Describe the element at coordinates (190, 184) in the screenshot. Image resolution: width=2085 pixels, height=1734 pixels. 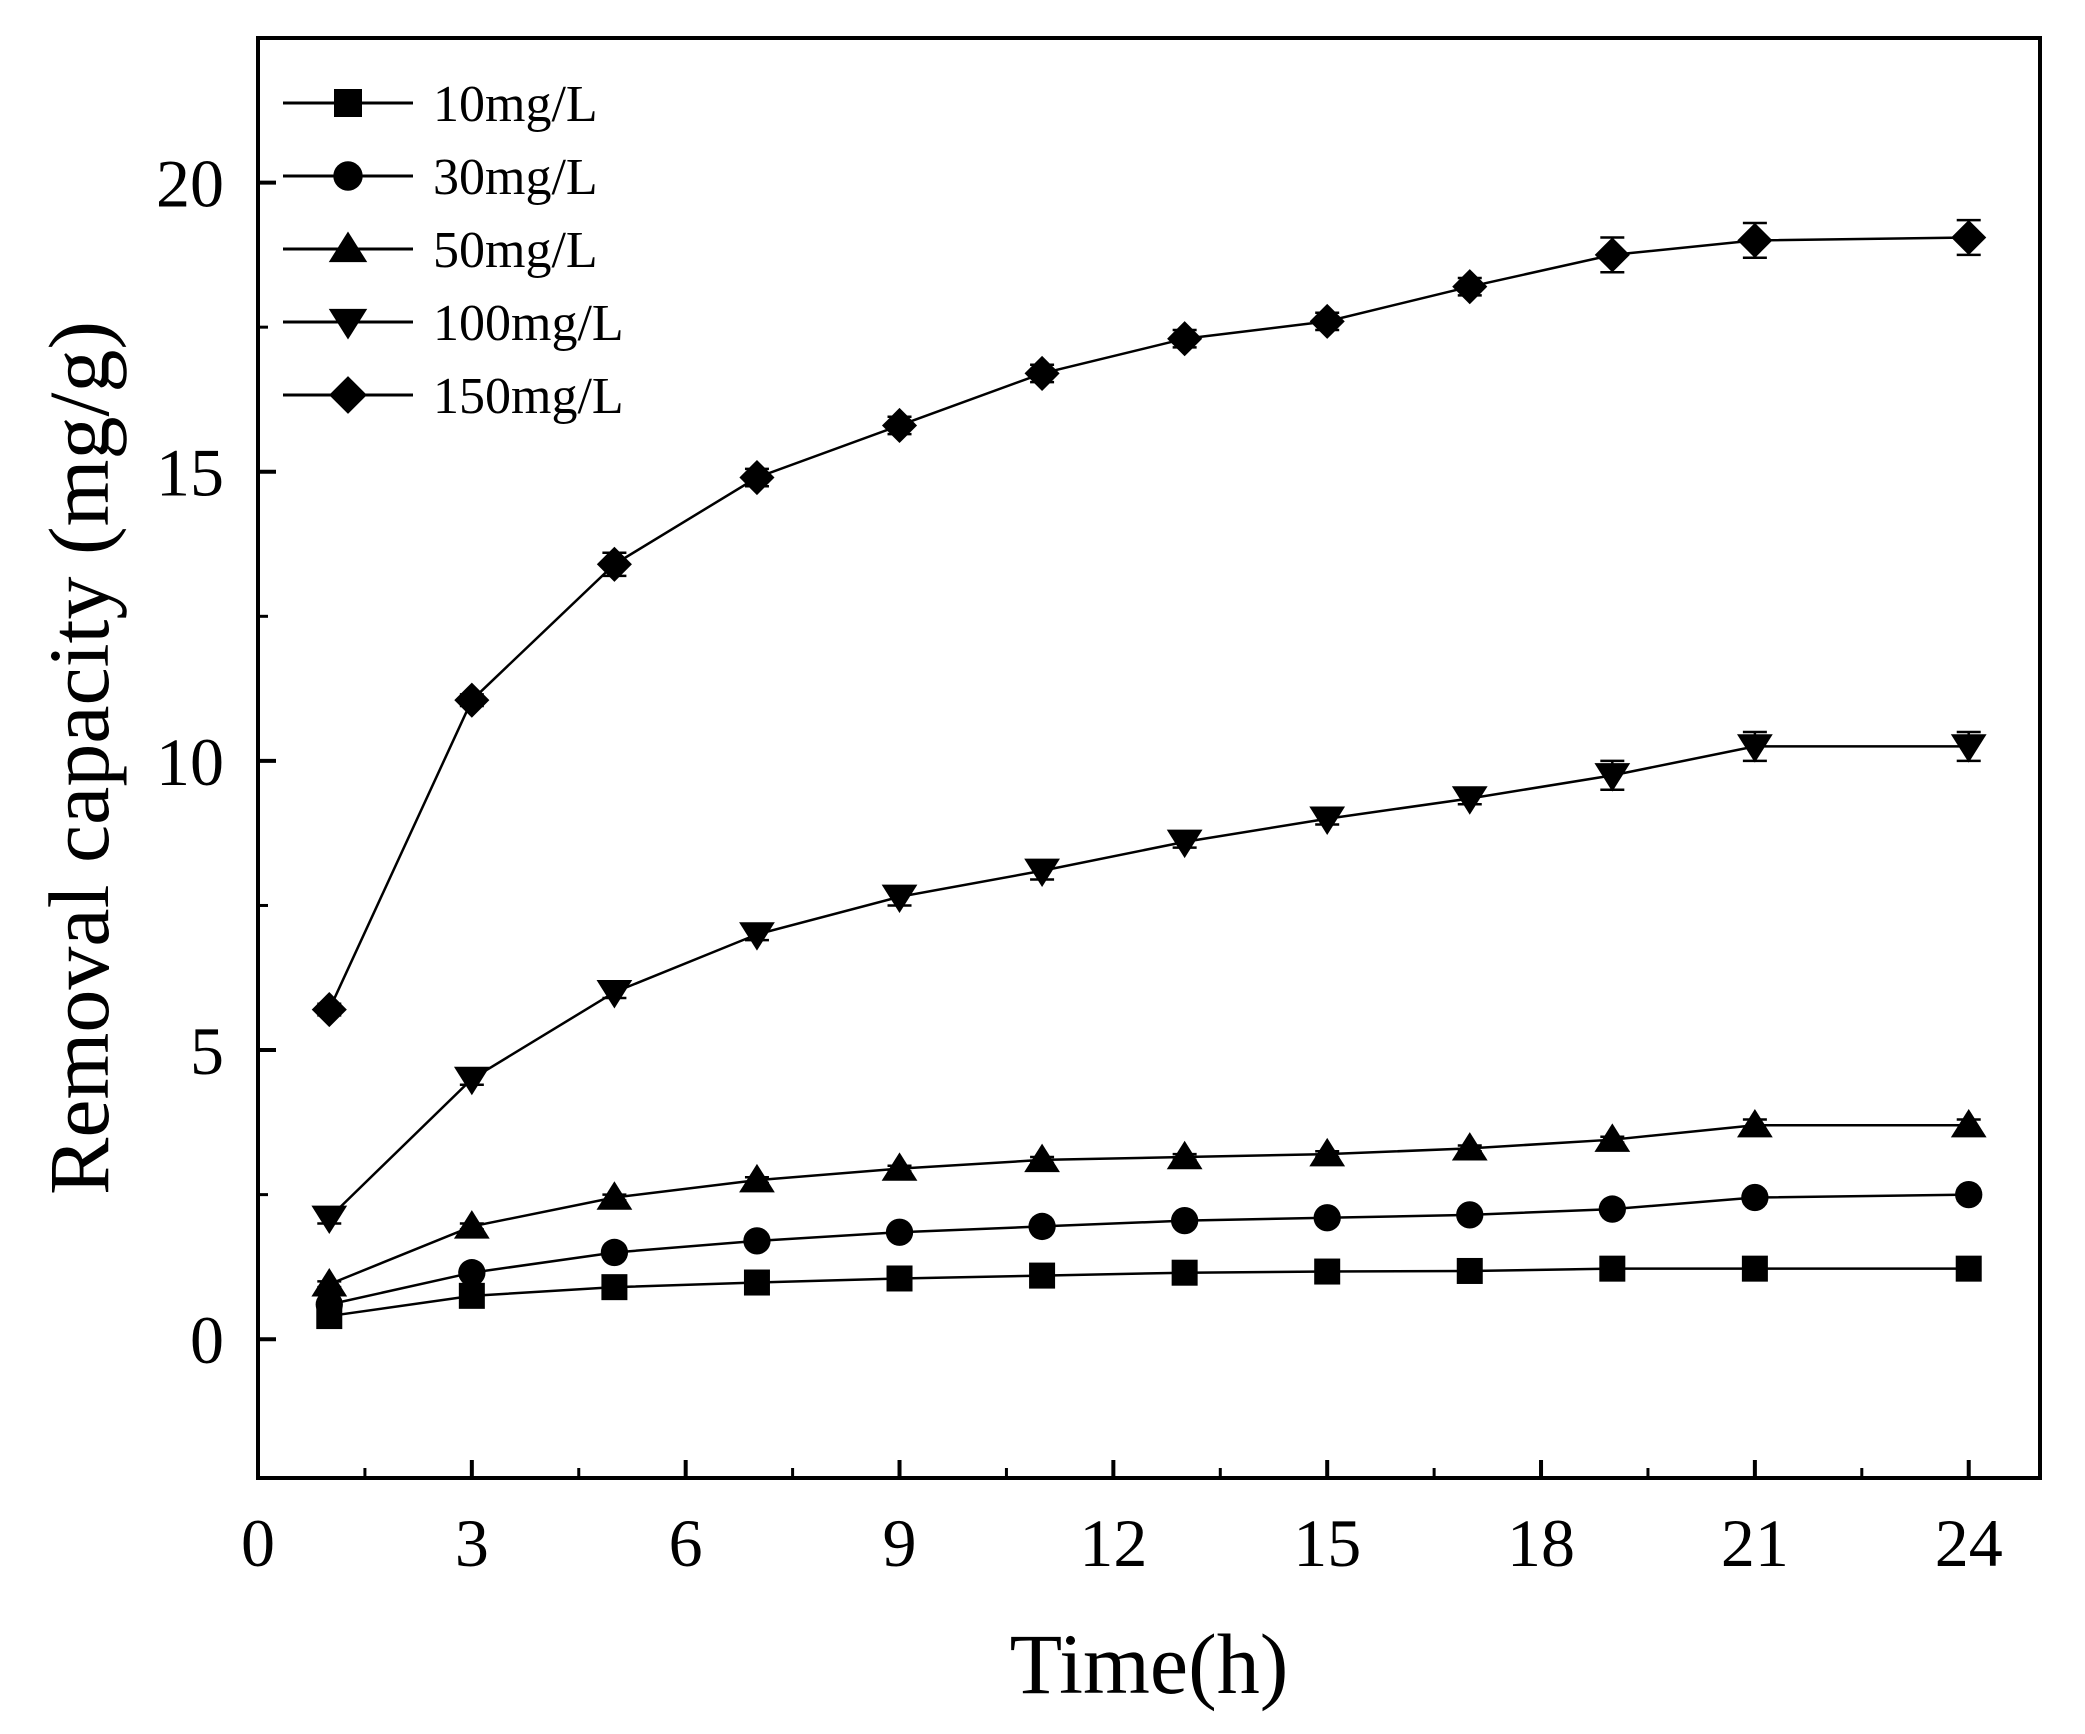
I see `y-tick-label: 20` at that location.